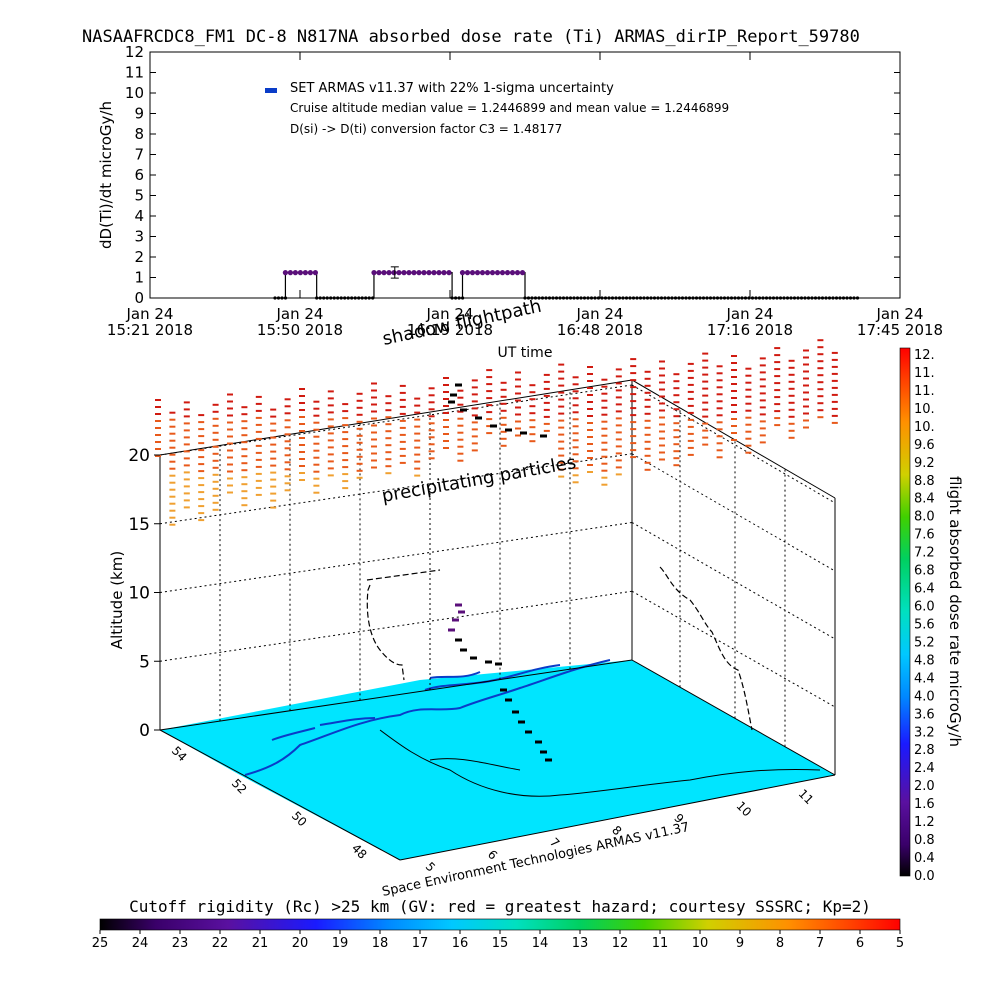 This screenshot has width=1000, height=1004. What do you see at coordinates (139, 594) in the screenshot?
I see `altitude-tick-label: 10` at bounding box center [139, 594].